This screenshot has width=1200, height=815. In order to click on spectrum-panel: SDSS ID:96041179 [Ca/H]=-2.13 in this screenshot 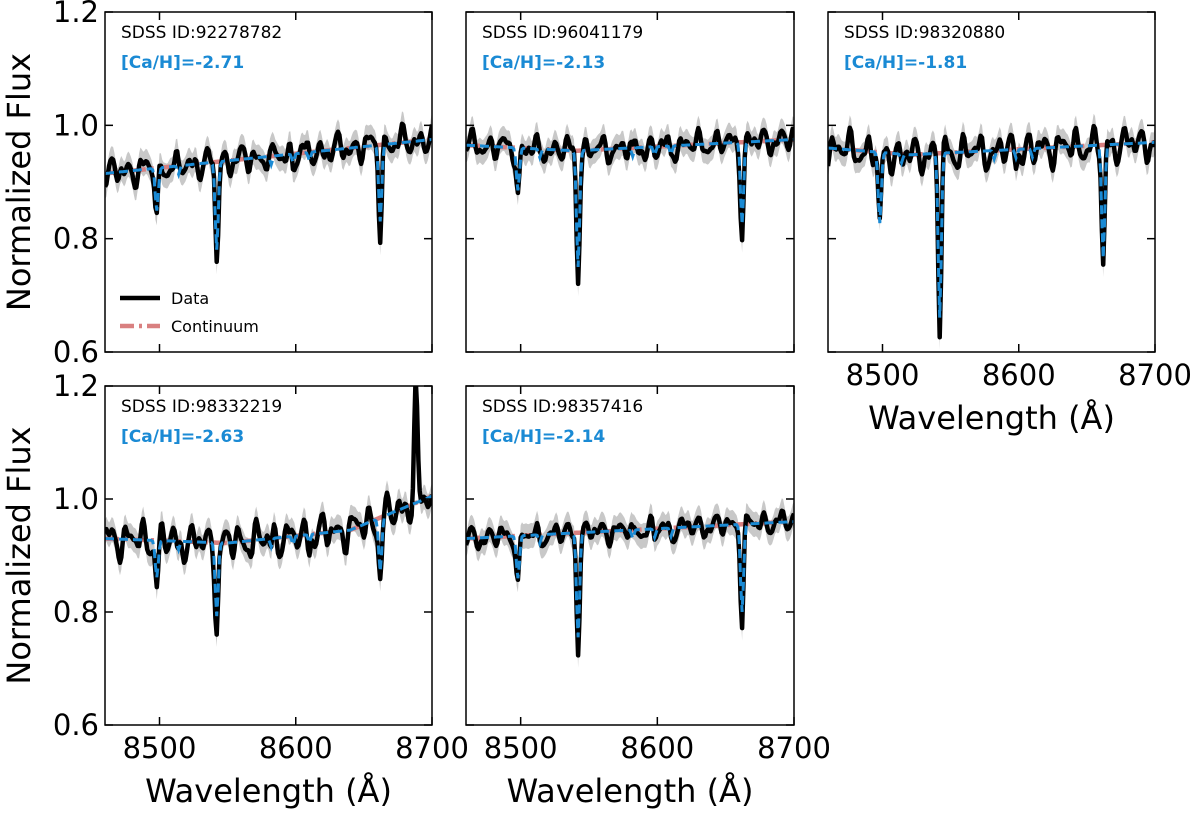, I will do `click(630, 182)`.